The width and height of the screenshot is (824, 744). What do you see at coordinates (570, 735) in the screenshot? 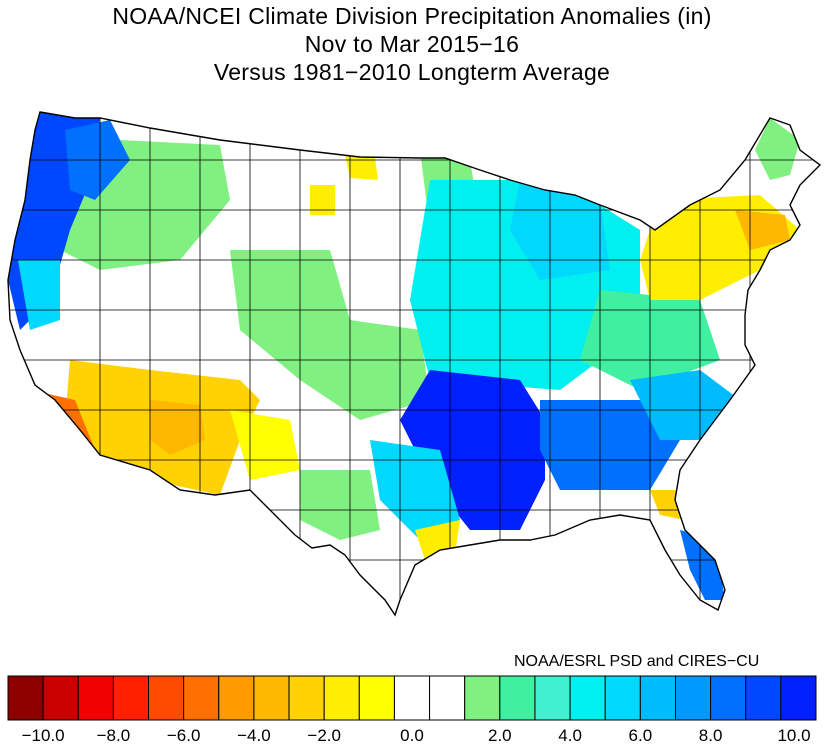
I see `colorbar-tick-label: 4.0` at bounding box center [570, 735].